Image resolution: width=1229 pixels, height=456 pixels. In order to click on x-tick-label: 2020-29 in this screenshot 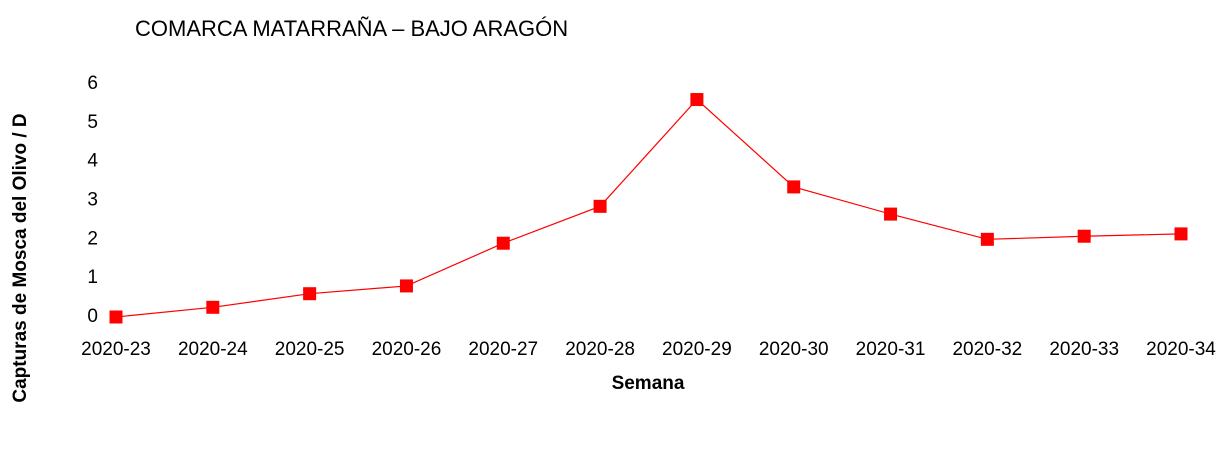, I will do `click(697, 349)`.